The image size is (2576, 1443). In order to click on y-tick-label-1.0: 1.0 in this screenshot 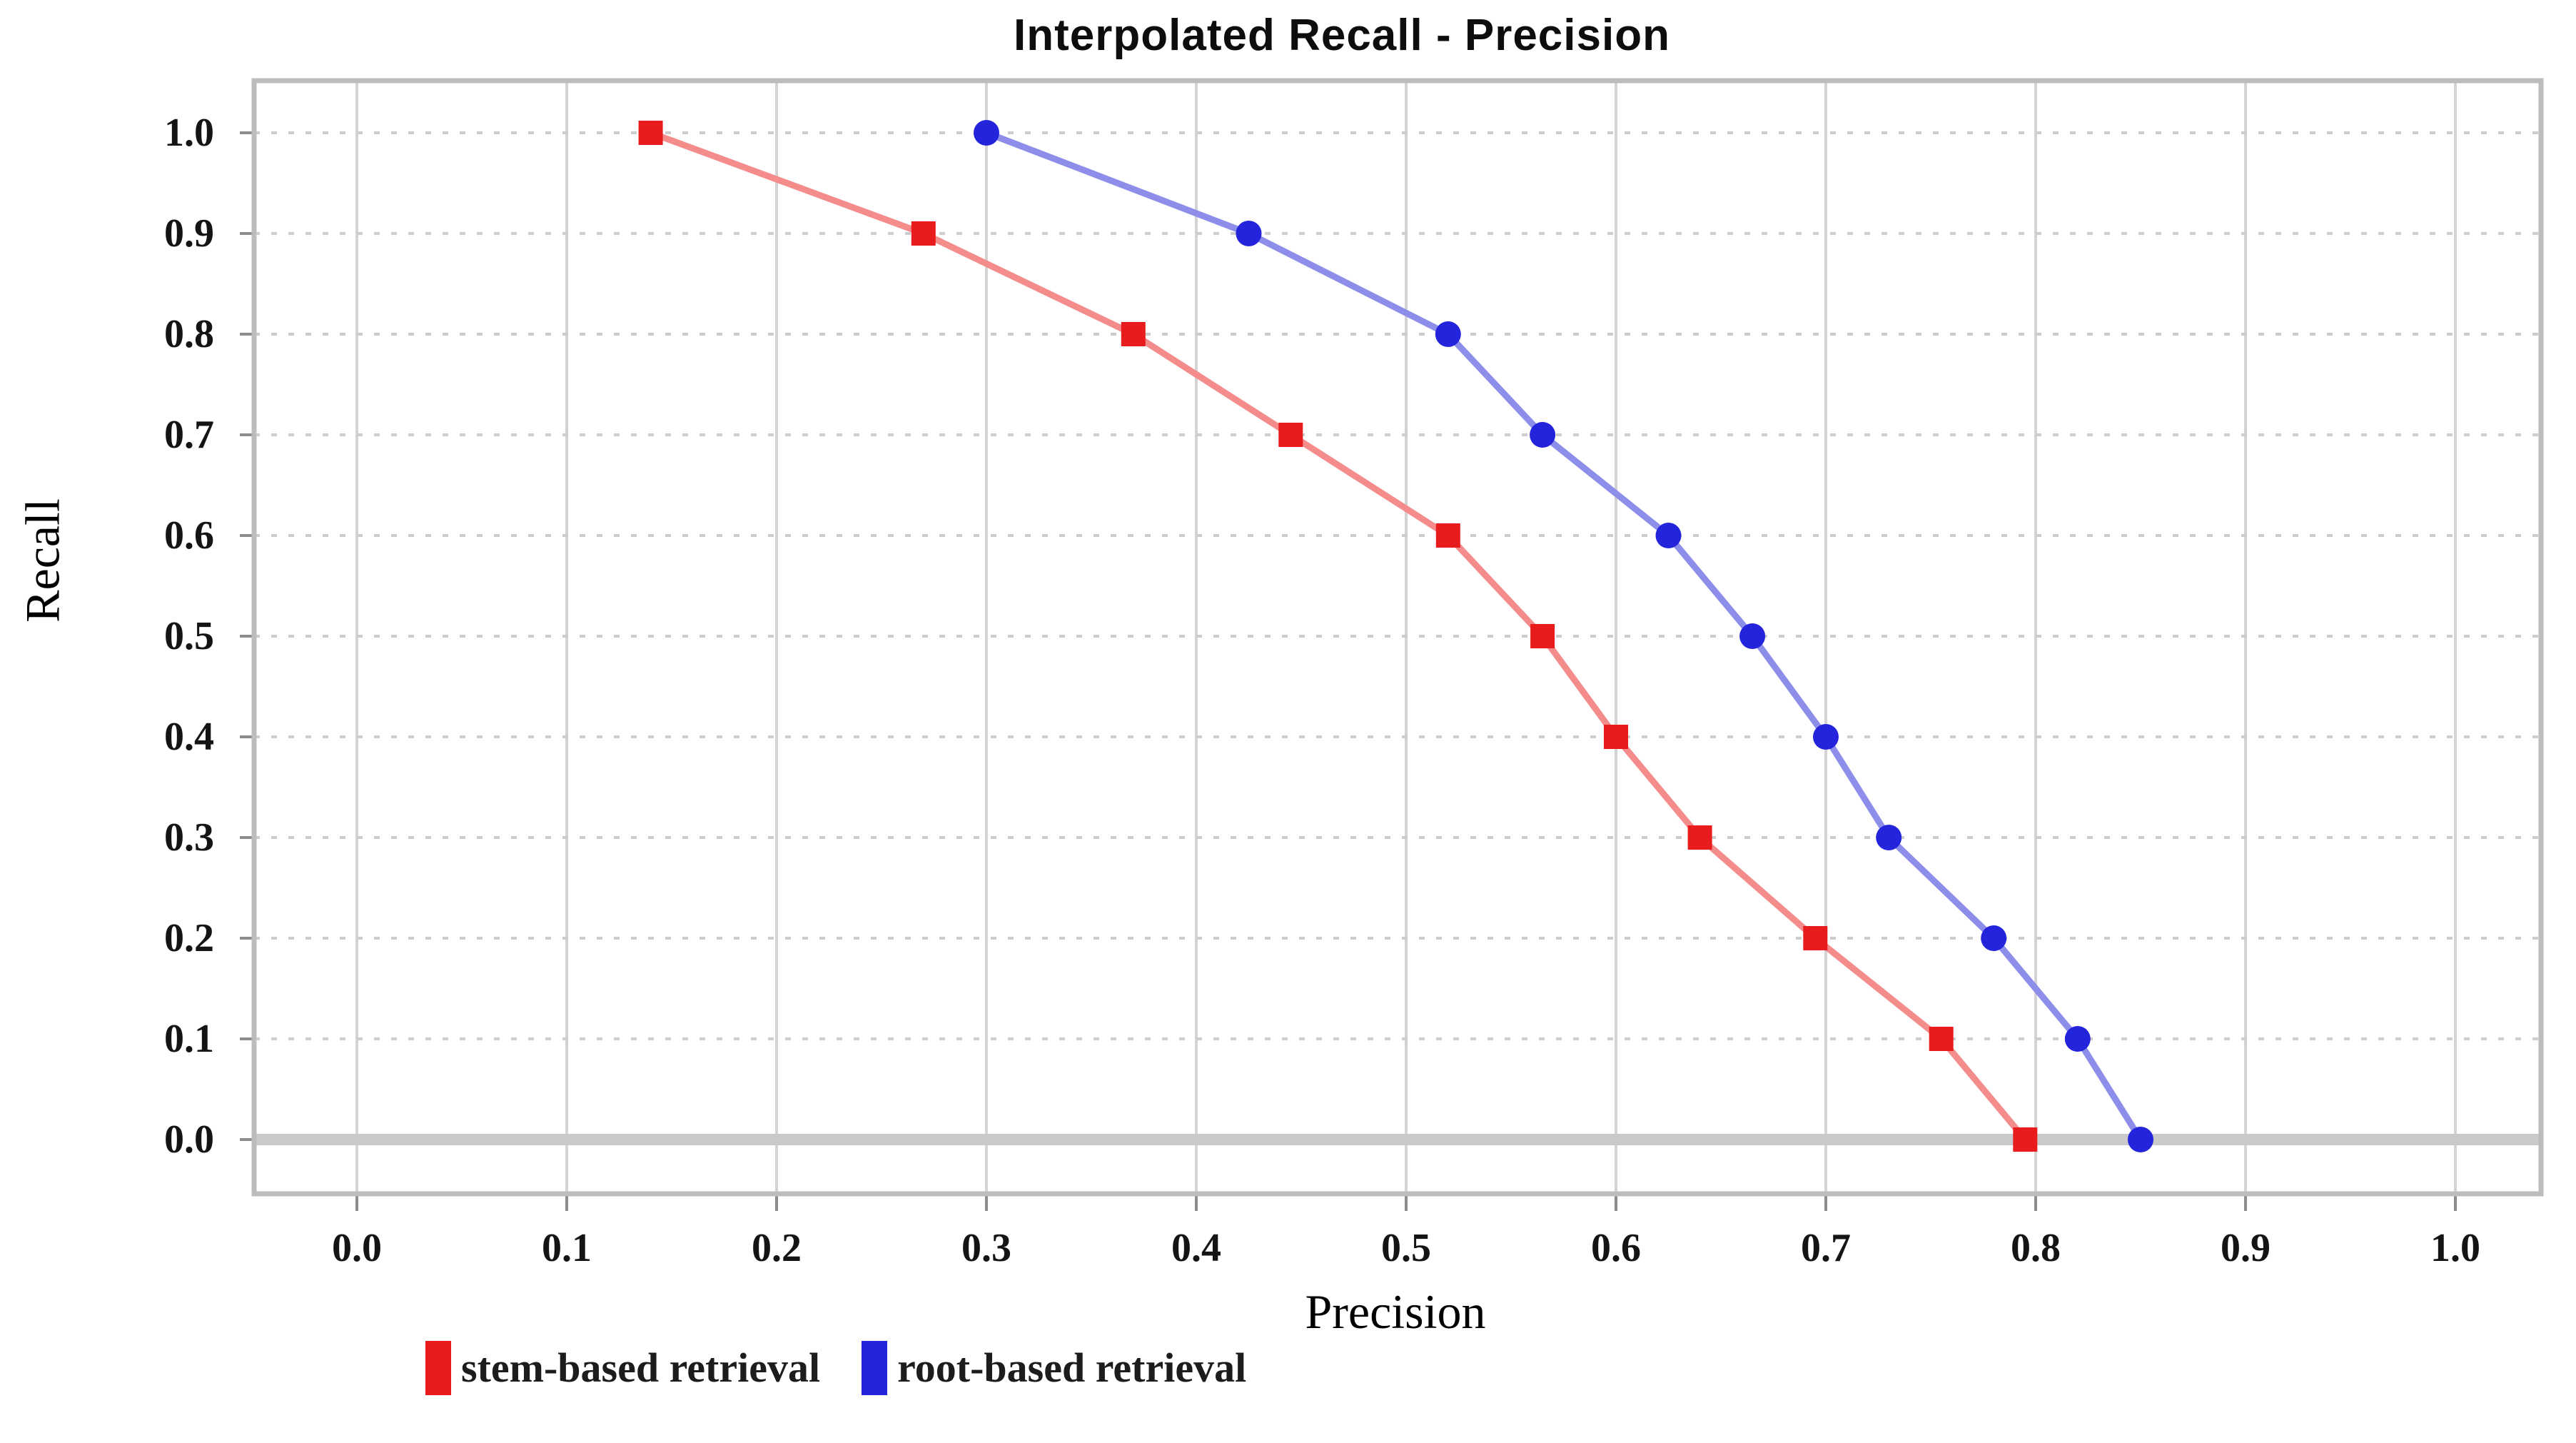, I will do `click(189, 133)`.